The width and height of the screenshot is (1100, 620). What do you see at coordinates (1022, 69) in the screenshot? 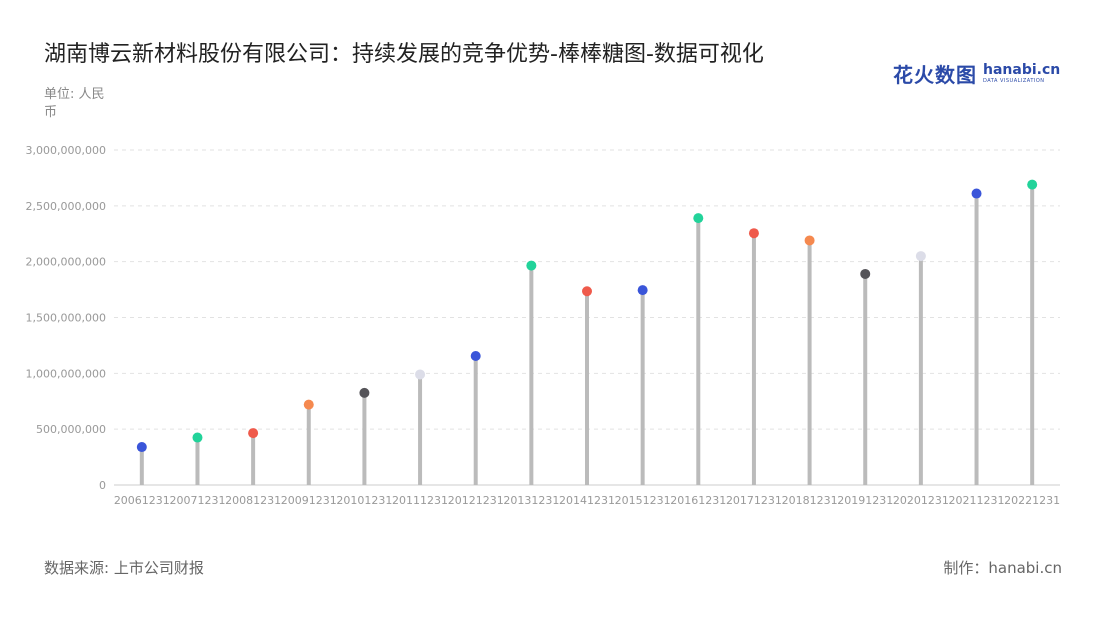
I see `logo-en-text: hanabi.cn` at bounding box center [1022, 69].